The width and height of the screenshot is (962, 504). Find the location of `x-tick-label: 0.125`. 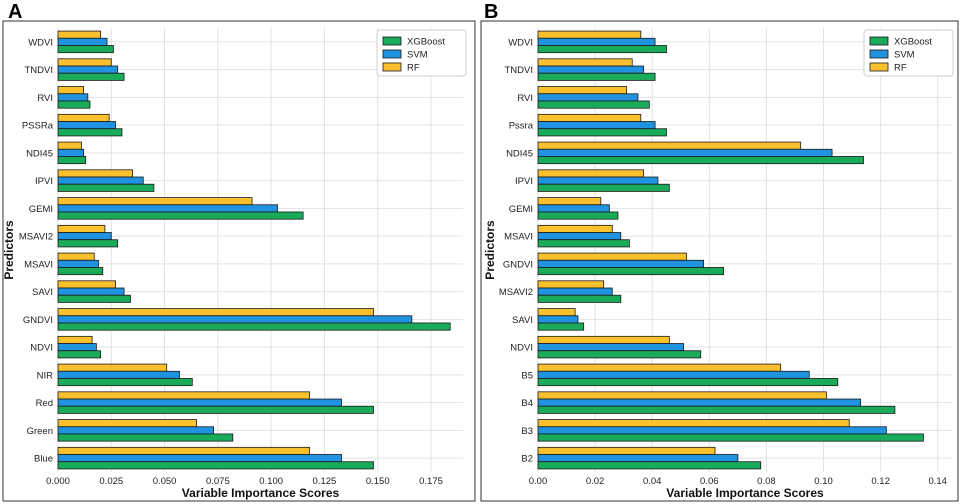

x-tick-label: 0.125 is located at coordinates (325, 481).